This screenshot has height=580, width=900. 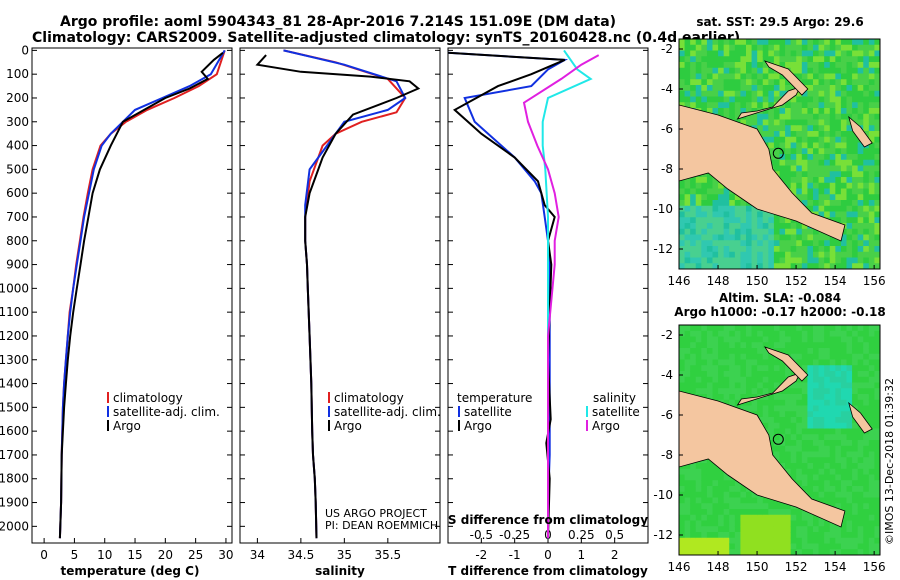 What do you see at coordinates (667, 455) in the screenshot?
I see `lat-tick-label: -8` at bounding box center [667, 455].